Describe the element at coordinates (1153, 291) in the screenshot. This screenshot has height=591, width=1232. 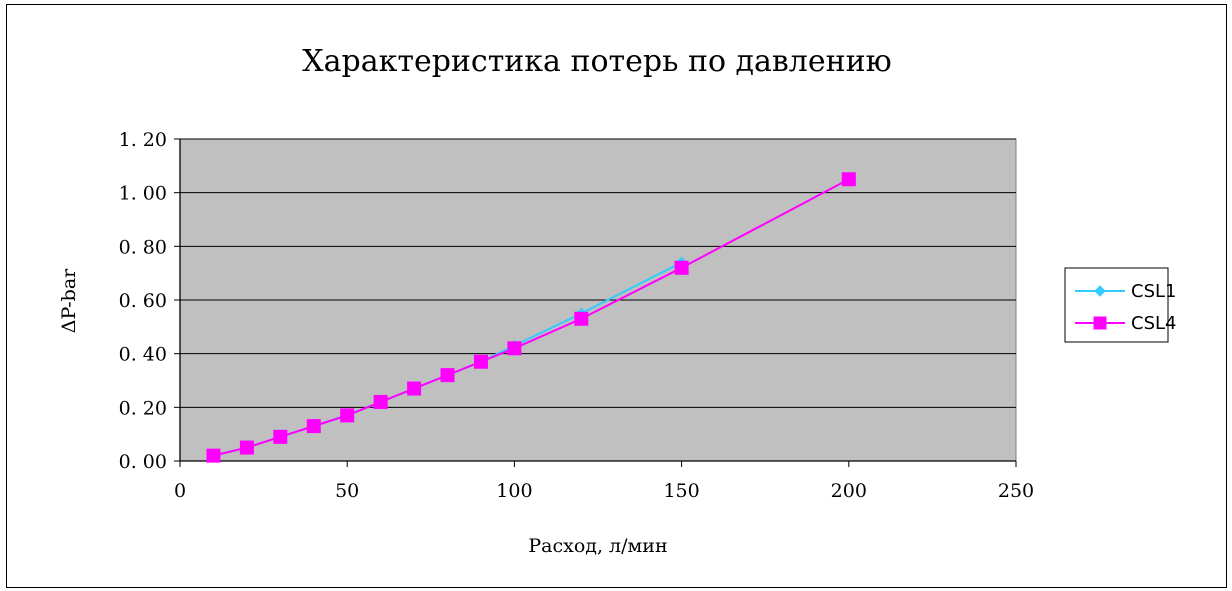
I see `legend-label: CSL1` at that location.